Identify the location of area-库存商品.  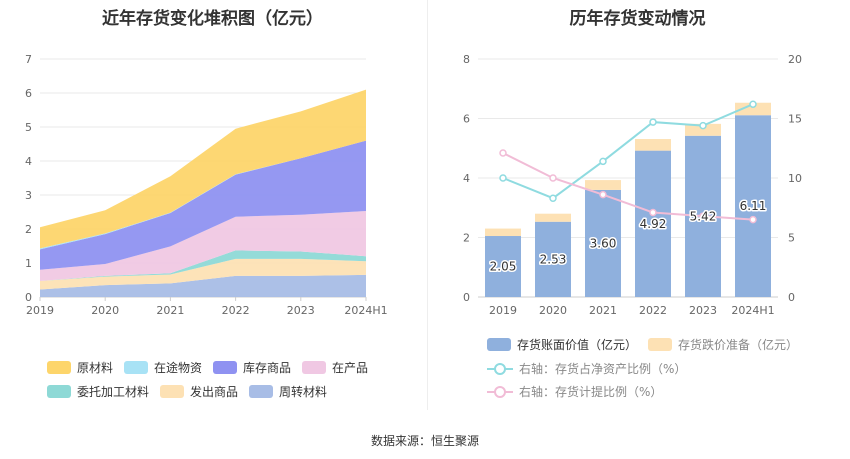
(203, 205).